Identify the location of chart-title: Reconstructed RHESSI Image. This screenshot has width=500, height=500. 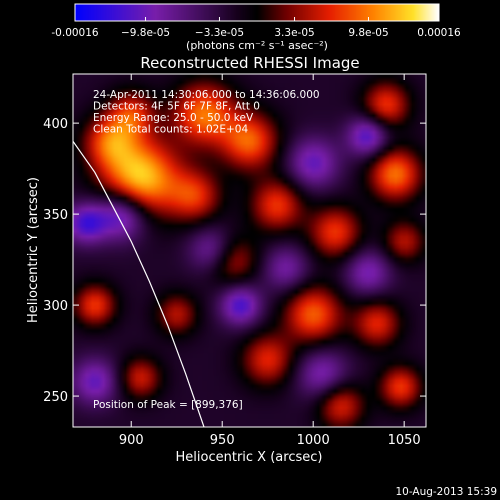
(249, 63).